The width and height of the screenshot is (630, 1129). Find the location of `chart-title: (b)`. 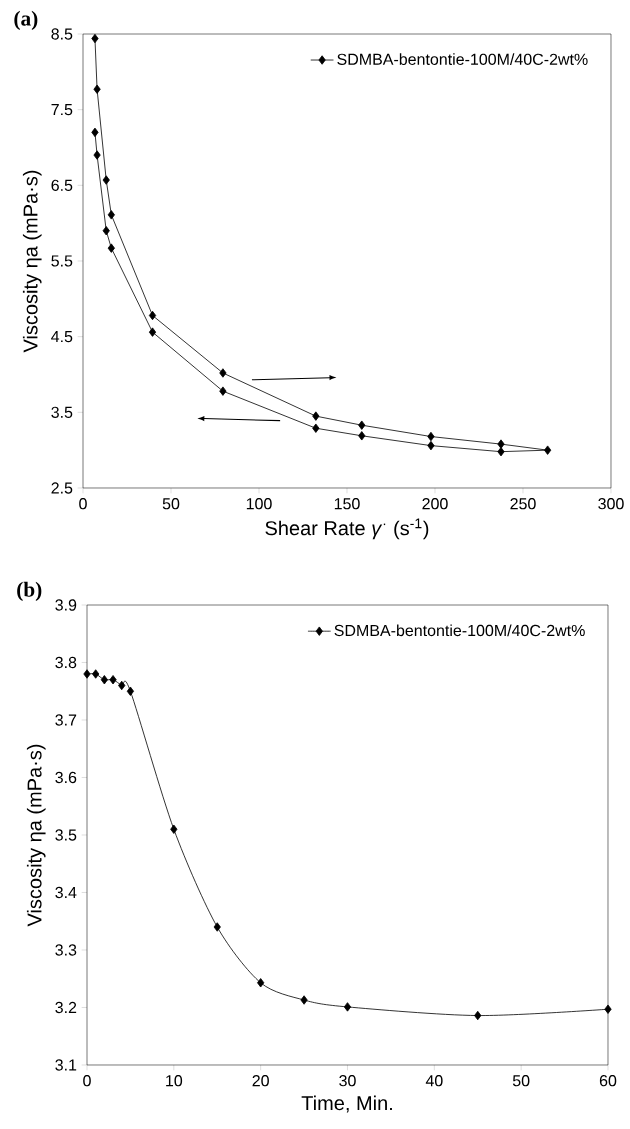

chart-title: (b) is located at coordinates (29, 591).